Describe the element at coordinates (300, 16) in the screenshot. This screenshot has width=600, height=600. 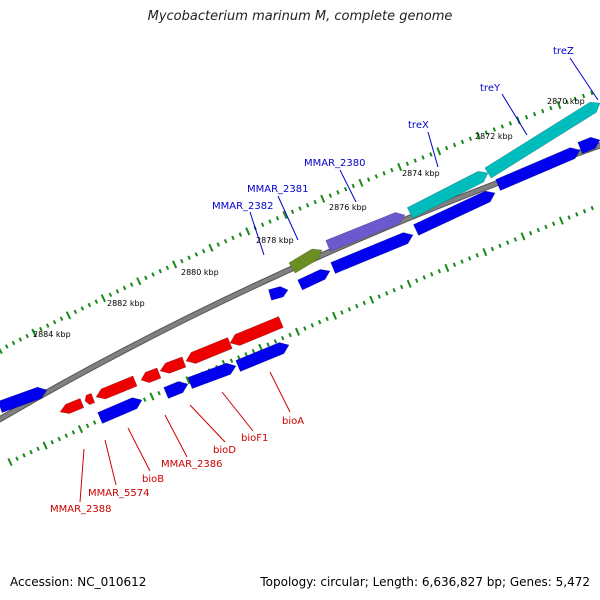
I see `map-title: Mycobacterium marinum M, complete genome` at that location.